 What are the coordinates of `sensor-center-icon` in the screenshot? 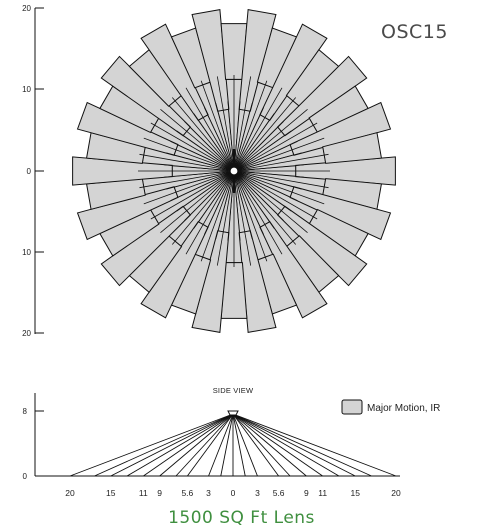 It's located at (234, 171).